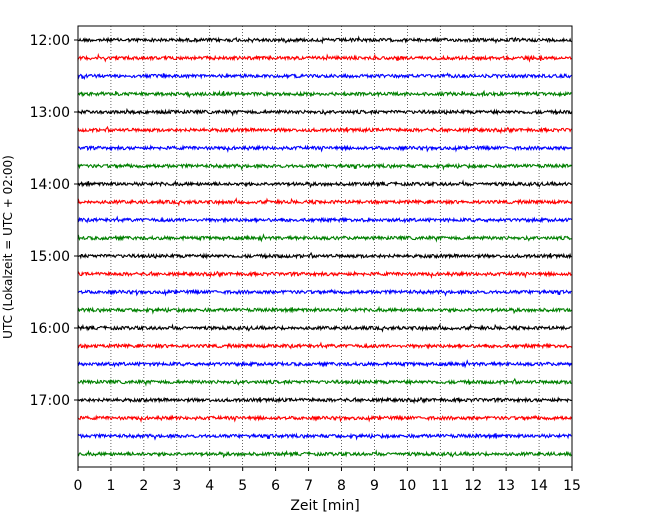  I want to click on x-tick-label: 7, so click(308, 486).